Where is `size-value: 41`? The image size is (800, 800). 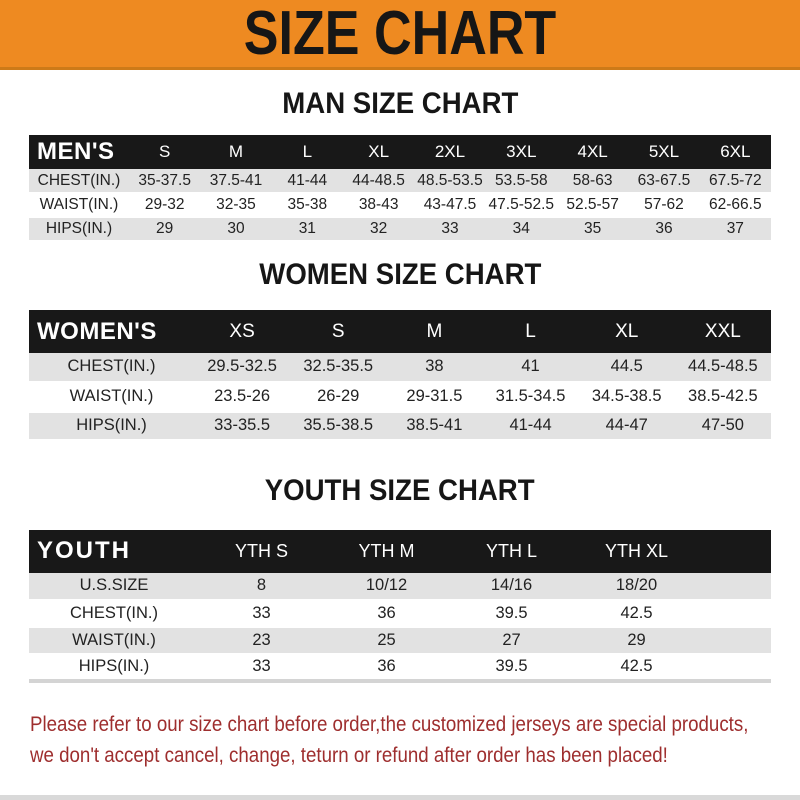 size-value: 41 is located at coordinates (530, 368).